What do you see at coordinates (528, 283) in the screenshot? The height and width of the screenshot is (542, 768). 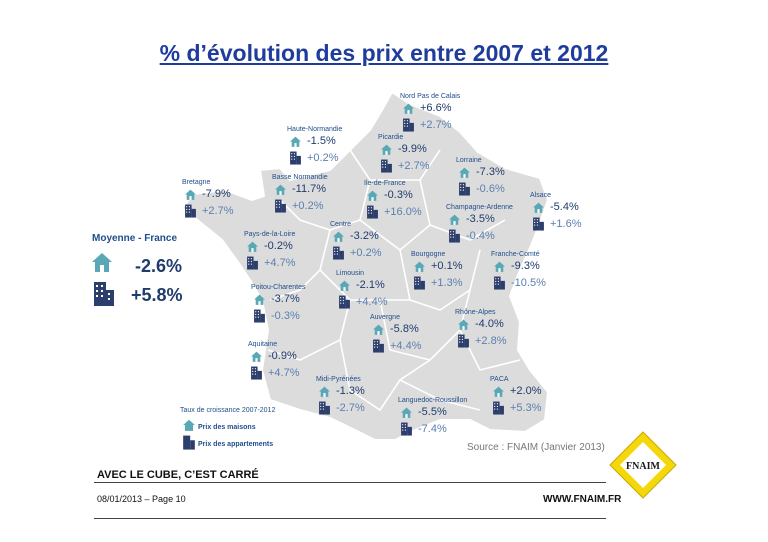 I see `region-apartment-value: -10.5%` at bounding box center [528, 283].